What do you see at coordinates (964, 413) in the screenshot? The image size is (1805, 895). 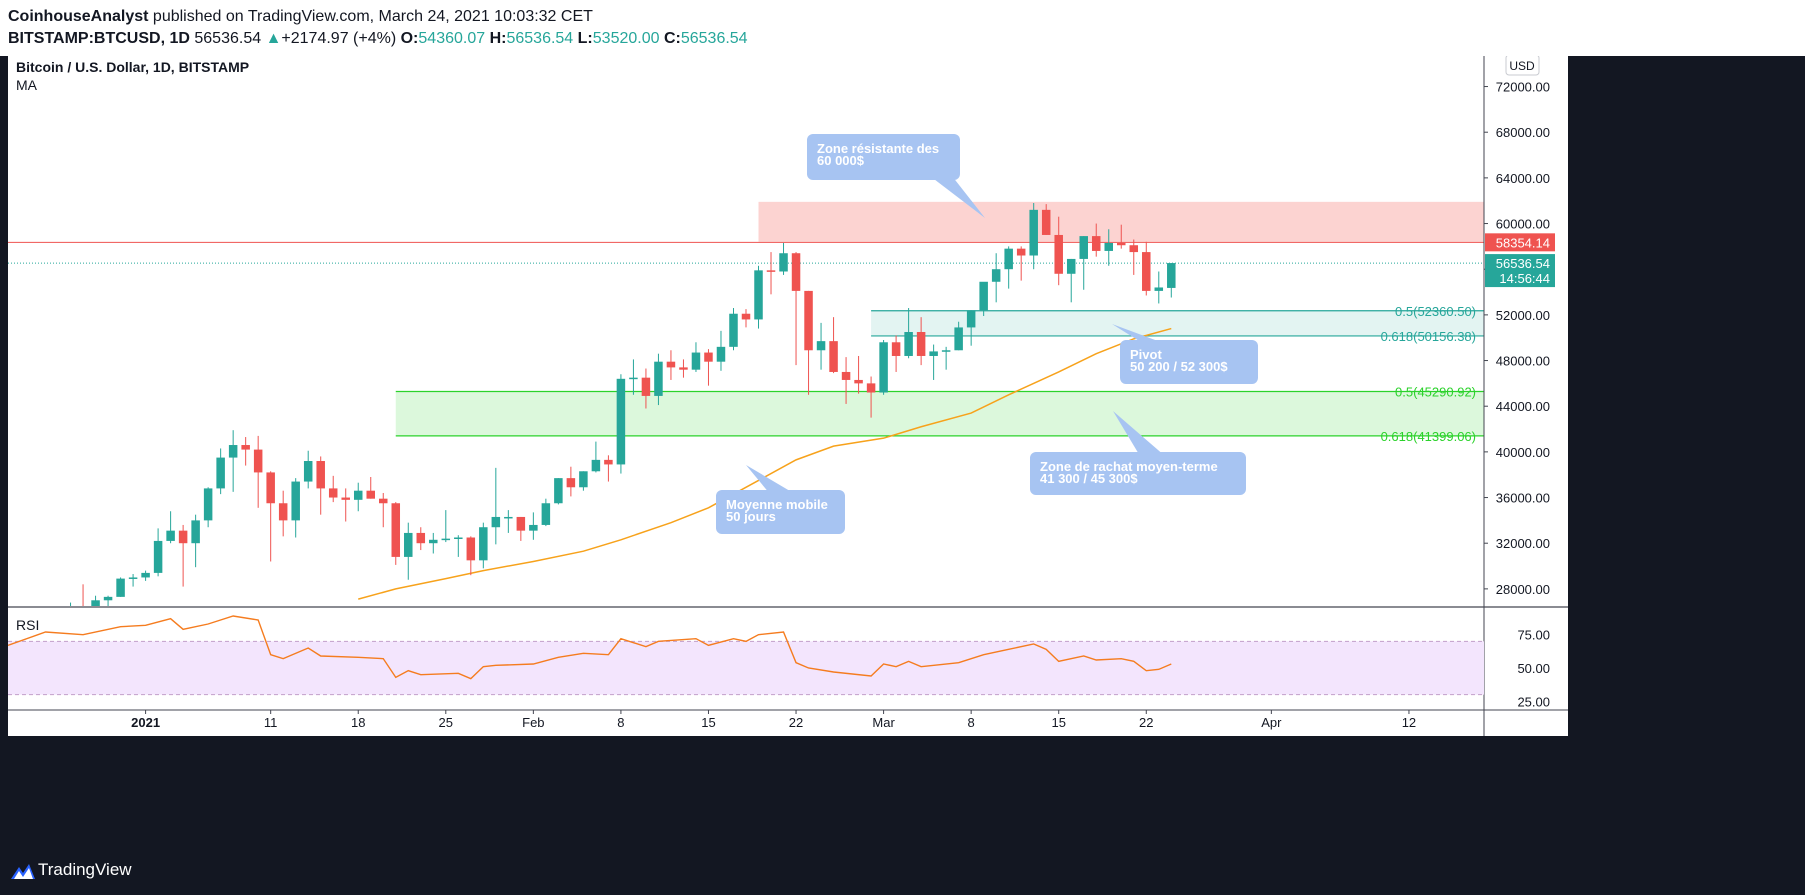 I see `zone-buy` at bounding box center [964, 413].